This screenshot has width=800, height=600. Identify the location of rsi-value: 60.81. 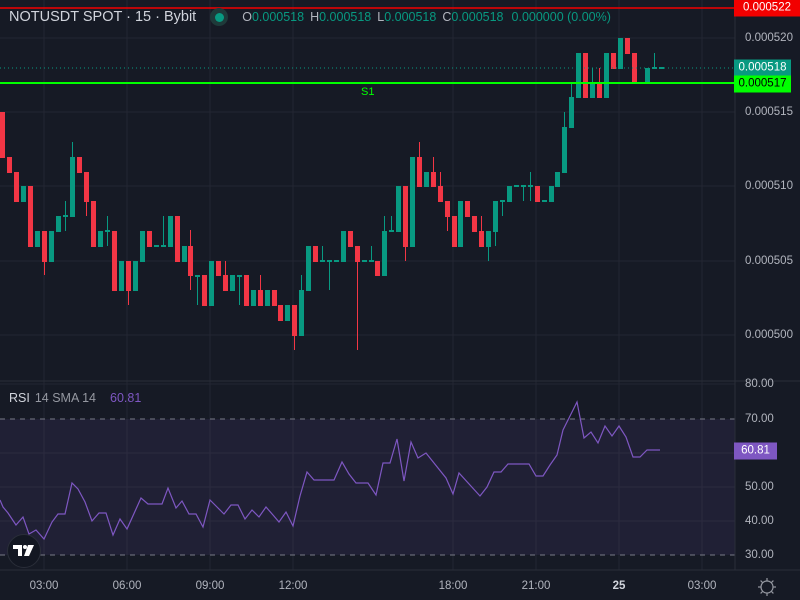
(126, 398).